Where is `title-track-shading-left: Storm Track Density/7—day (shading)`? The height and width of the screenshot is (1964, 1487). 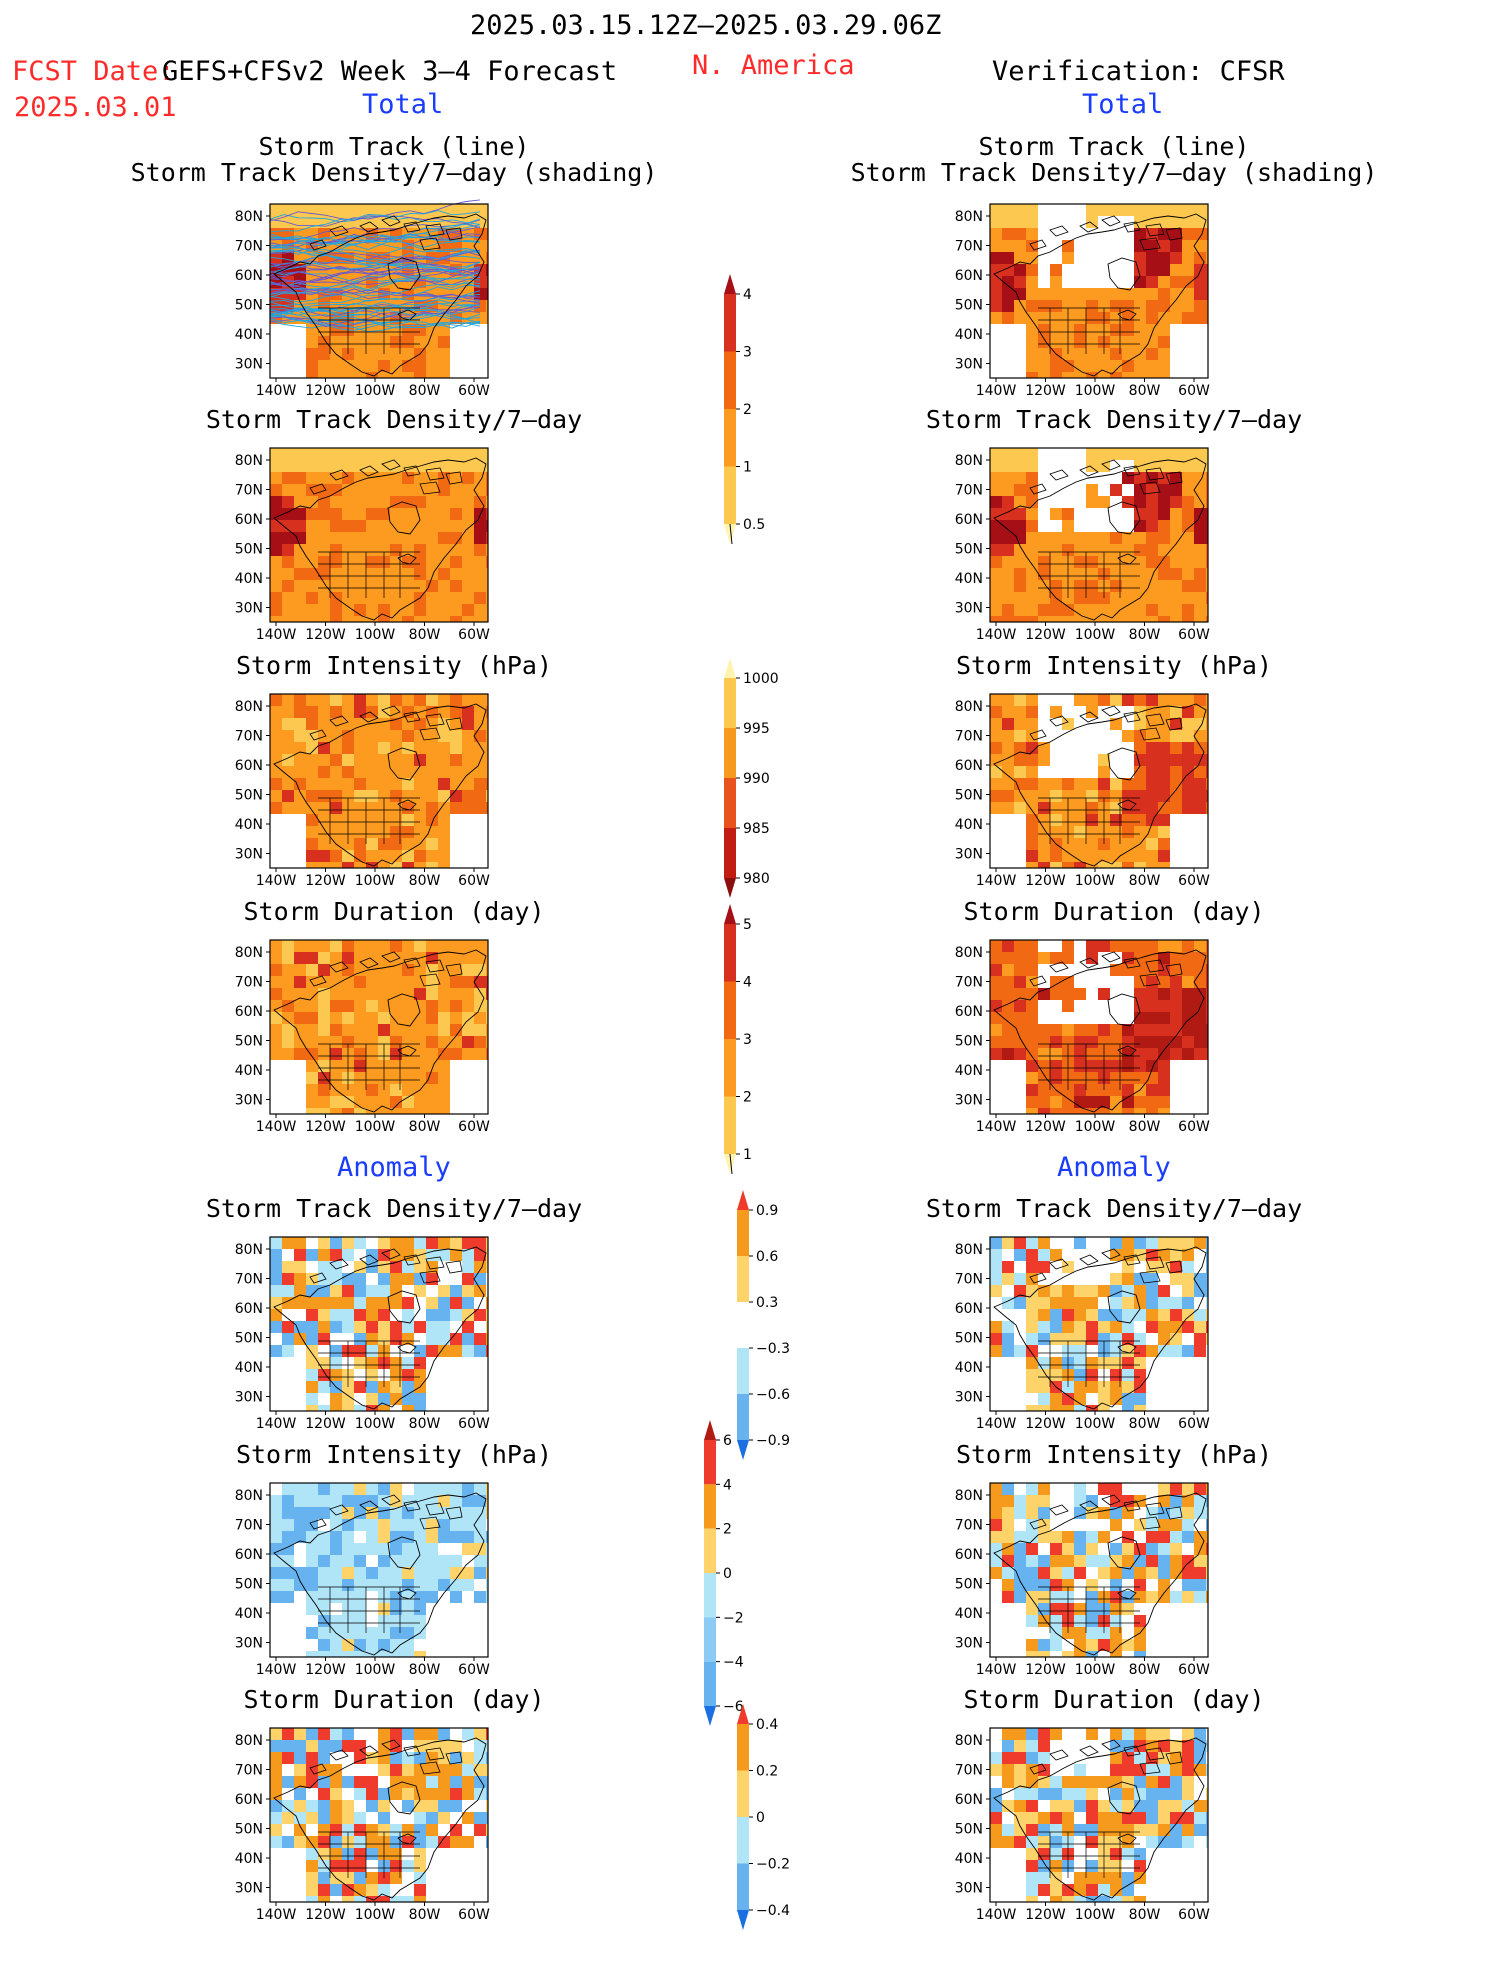
title-track-shading-left: Storm Track Density/7—day (shading) is located at coordinates (394, 172).